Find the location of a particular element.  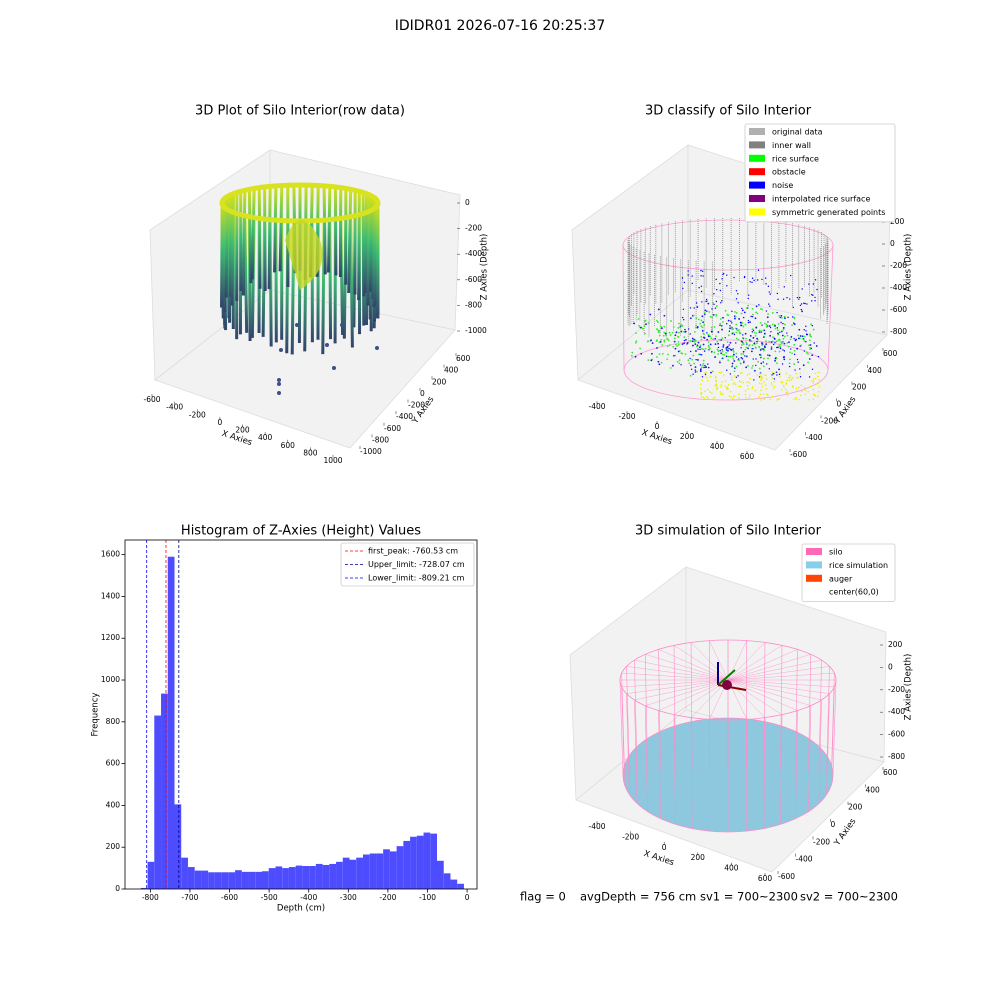

tick-label: 600 is located at coordinates (890, 772).